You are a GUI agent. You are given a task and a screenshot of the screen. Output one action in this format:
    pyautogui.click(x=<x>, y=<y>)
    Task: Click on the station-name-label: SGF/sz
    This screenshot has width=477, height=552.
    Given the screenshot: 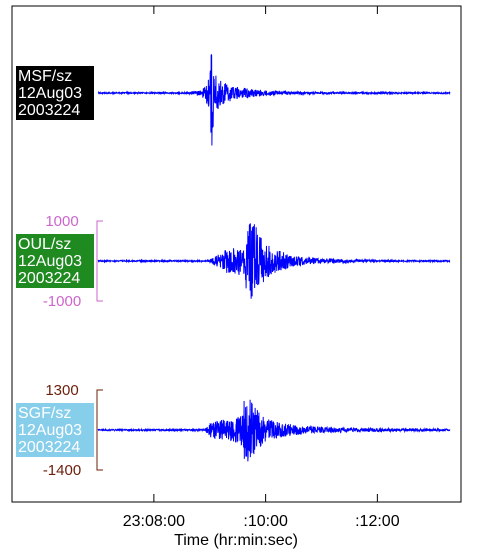 What is the action you would take?
    pyautogui.click(x=44, y=413)
    